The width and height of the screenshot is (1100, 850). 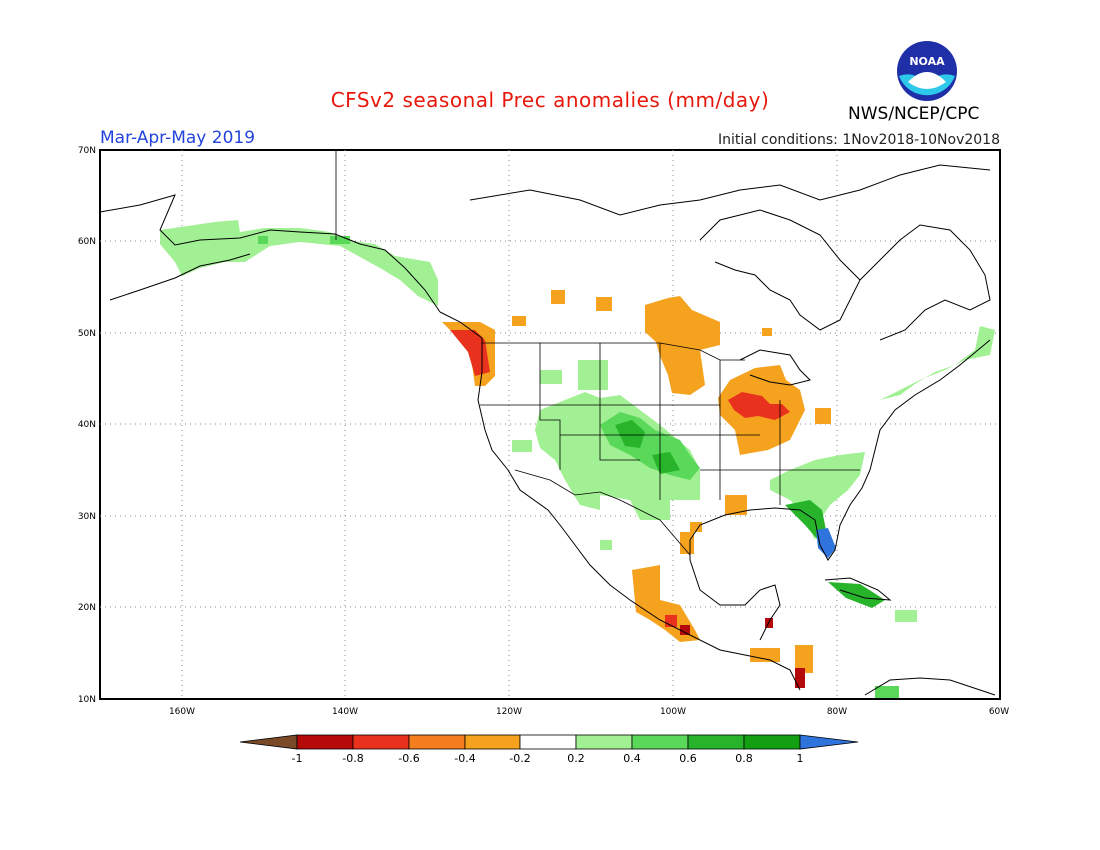 I want to click on lat-label: 70N, so click(x=87, y=151).